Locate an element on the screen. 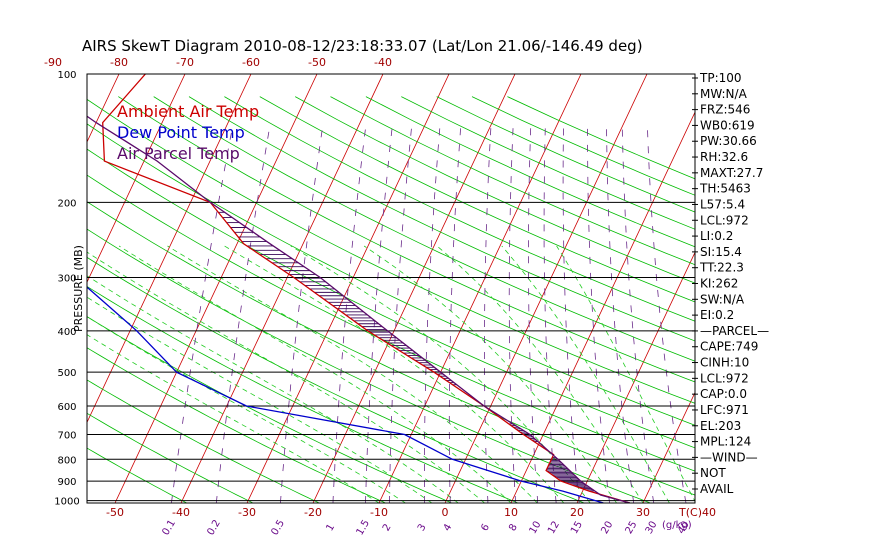 This screenshot has height=560, width=870. top-temp-tick-label: -90 is located at coordinates (53, 62).